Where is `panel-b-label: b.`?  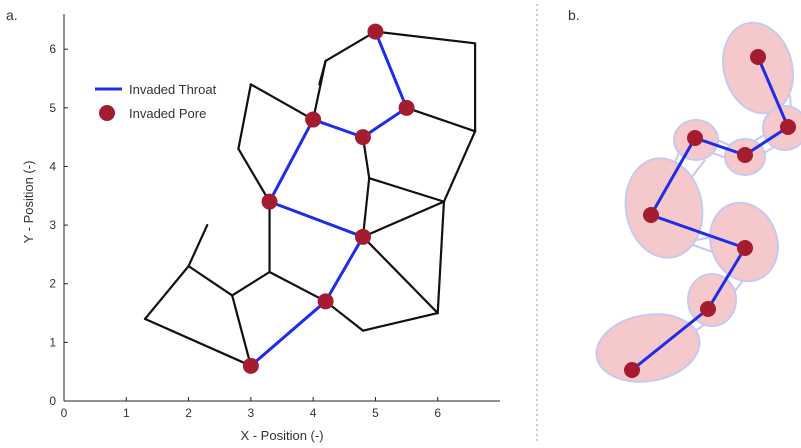 panel-b-label: b. is located at coordinates (574, 15).